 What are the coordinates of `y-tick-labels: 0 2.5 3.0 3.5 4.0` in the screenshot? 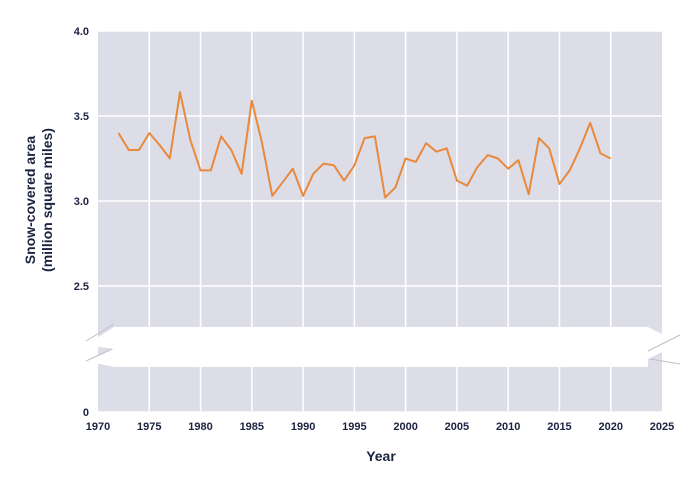 It's located at (81, 222).